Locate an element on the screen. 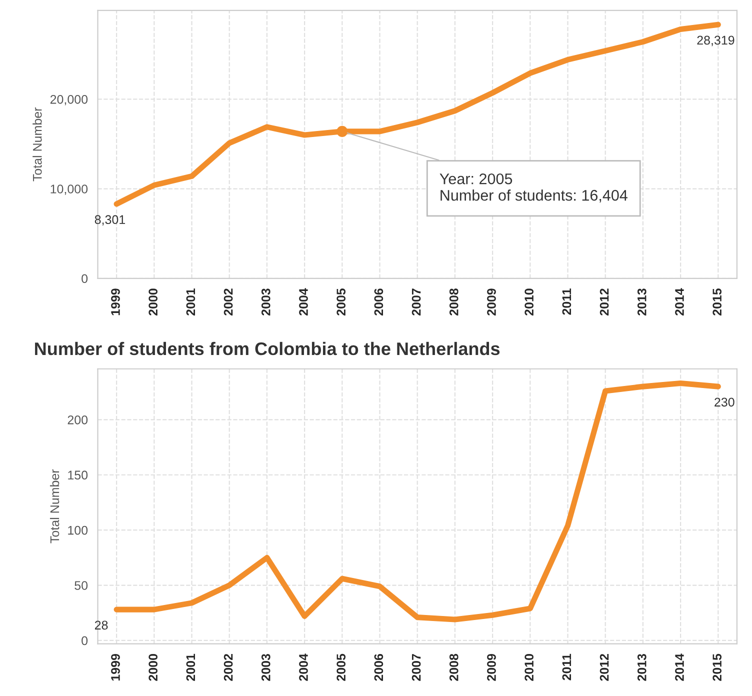  y-tick-label: 150 is located at coordinates (78, 475).